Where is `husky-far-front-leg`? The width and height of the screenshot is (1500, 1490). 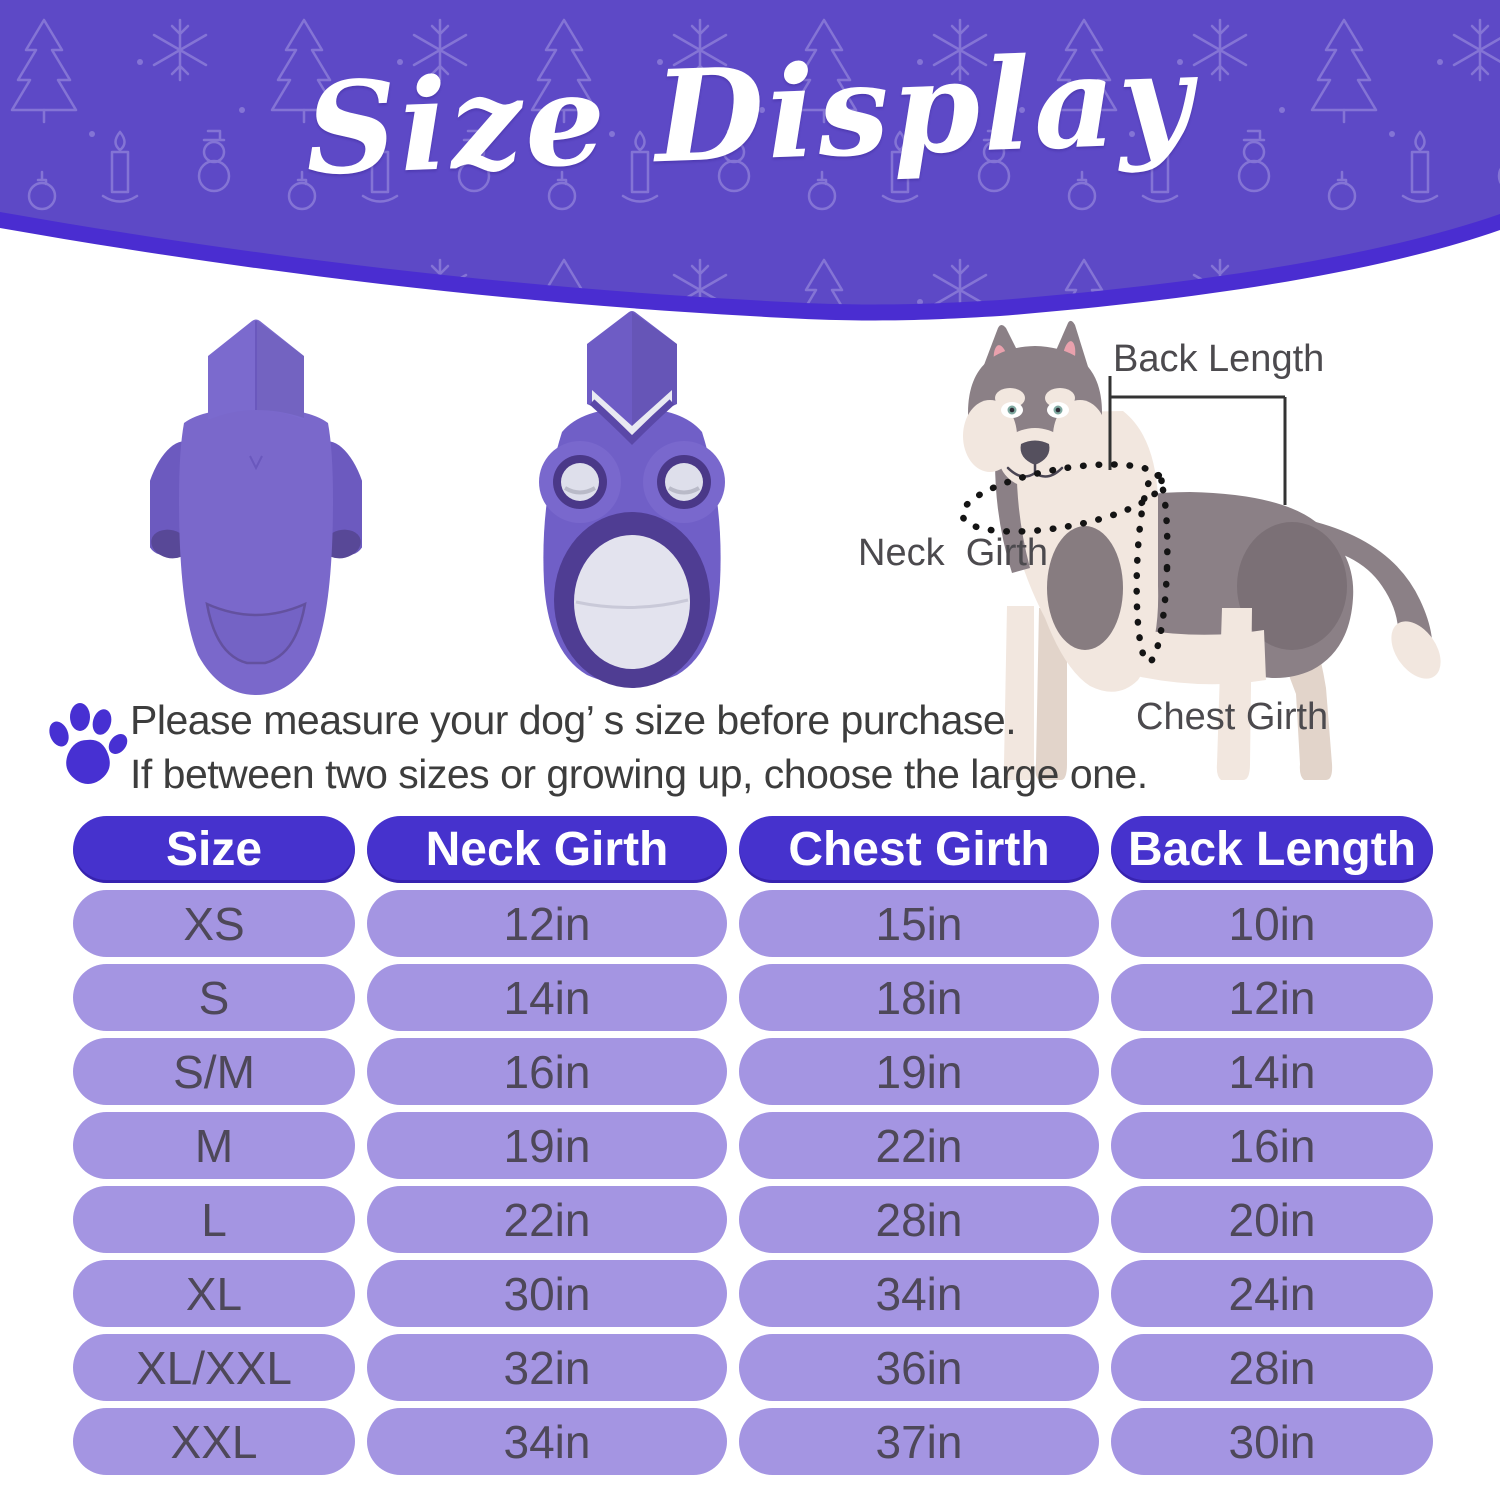 husky-far-front-leg is located at coordinates (1051, 694).